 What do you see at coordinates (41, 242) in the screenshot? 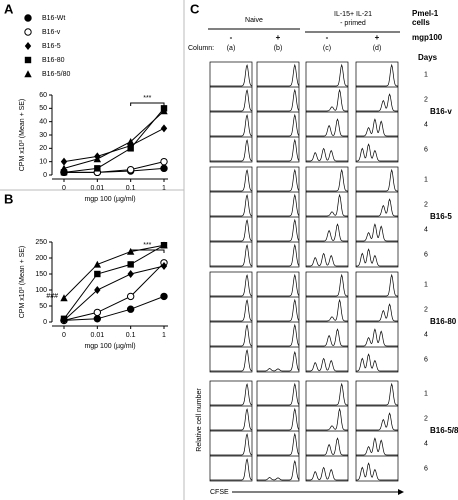
I see `y-tick-label: 250` at bounding box center [41, 242].